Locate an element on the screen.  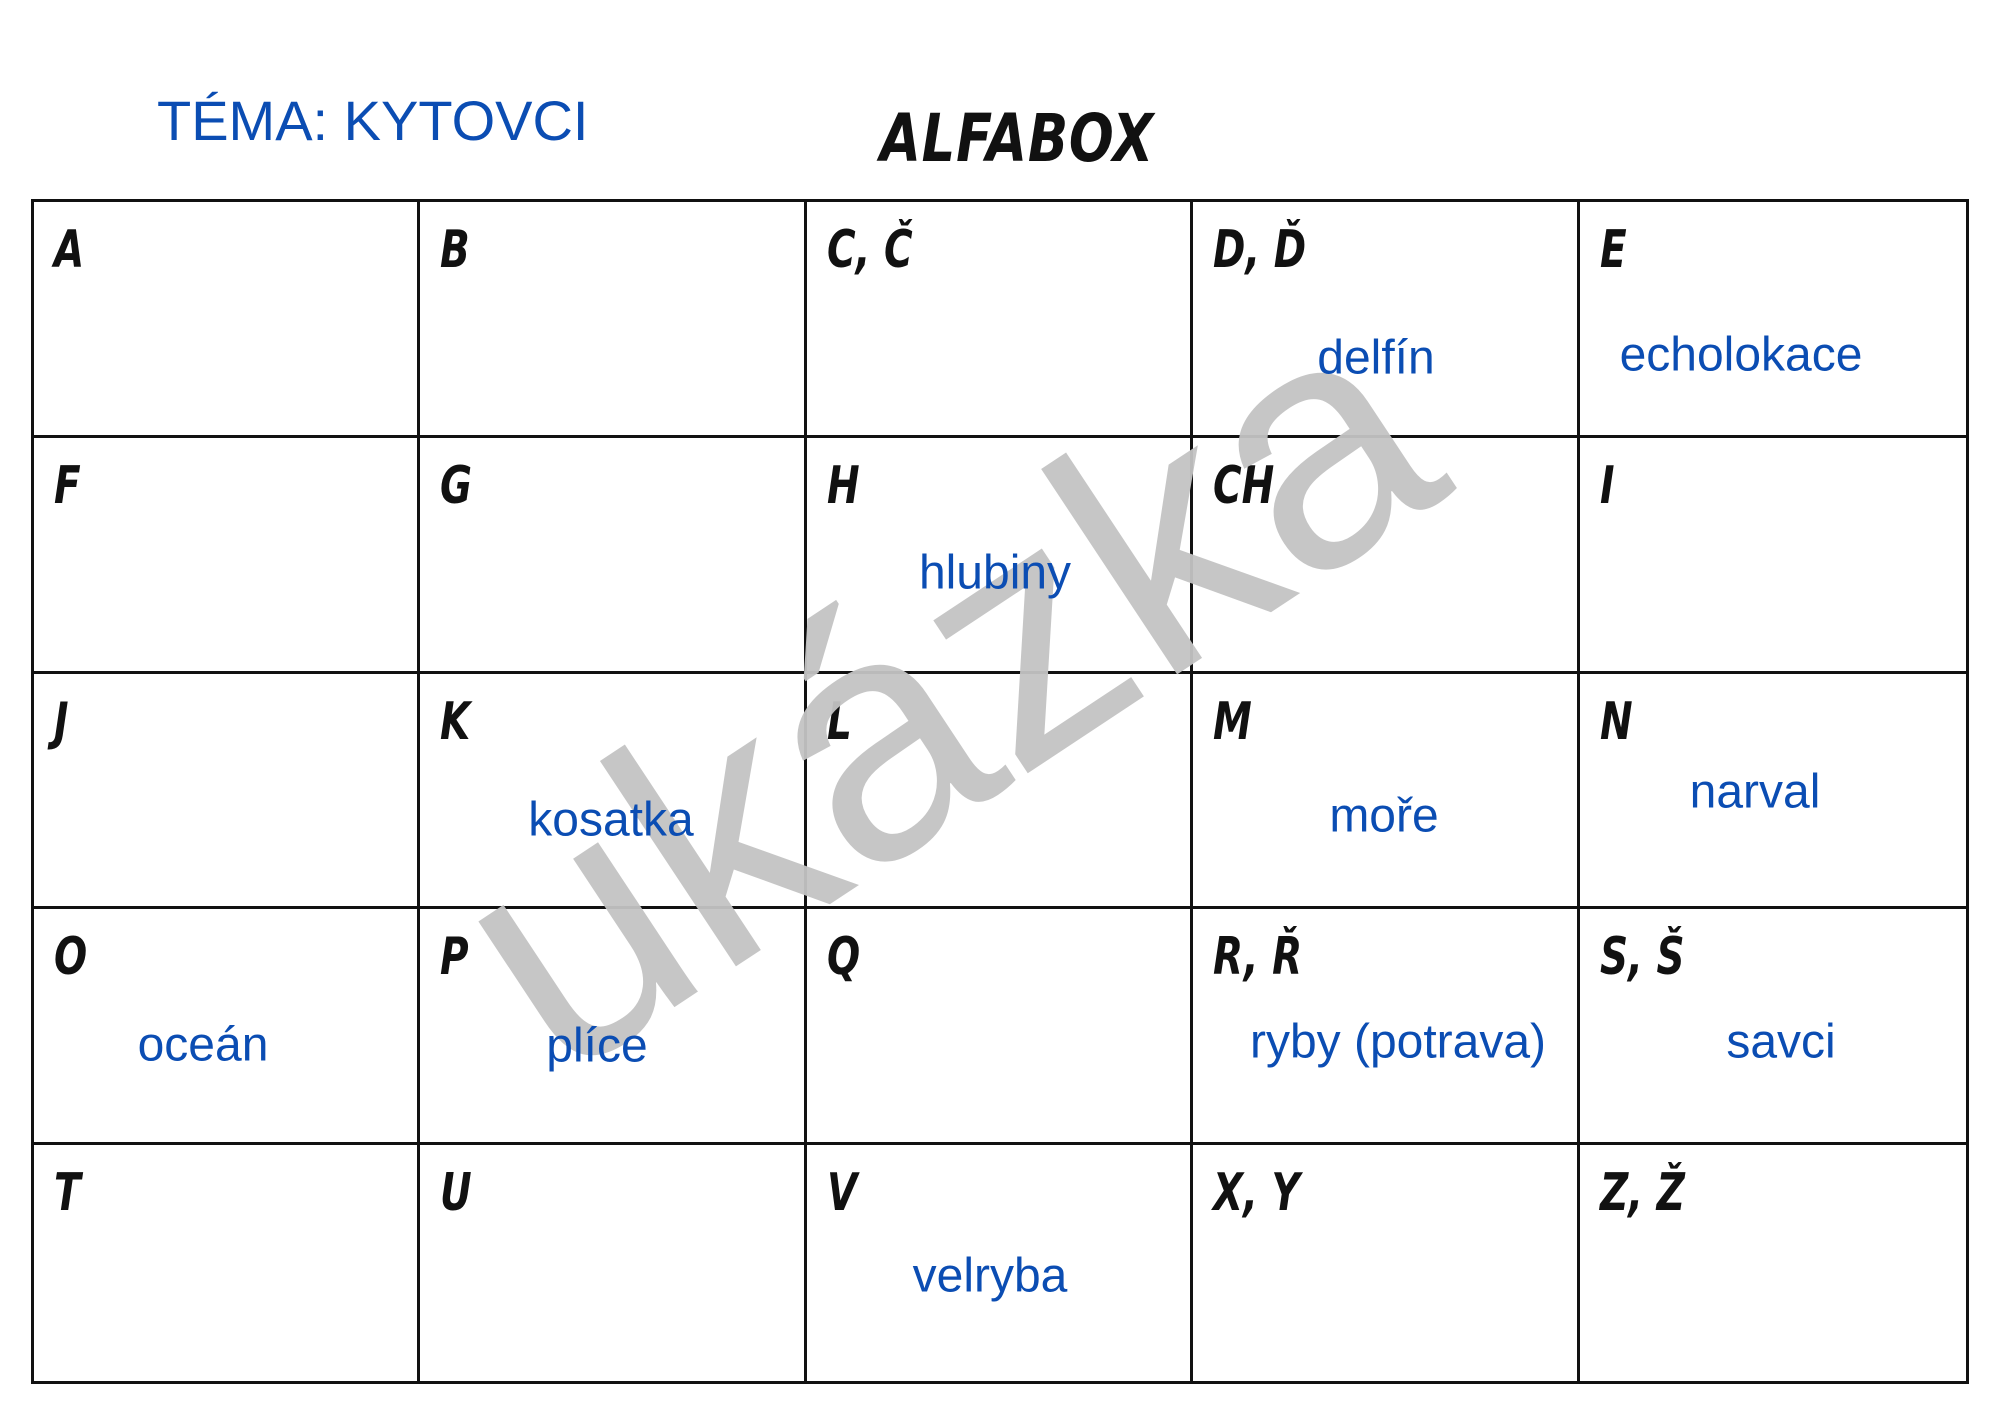
grid-cell: Q is located at coordinates (1000, 1027).